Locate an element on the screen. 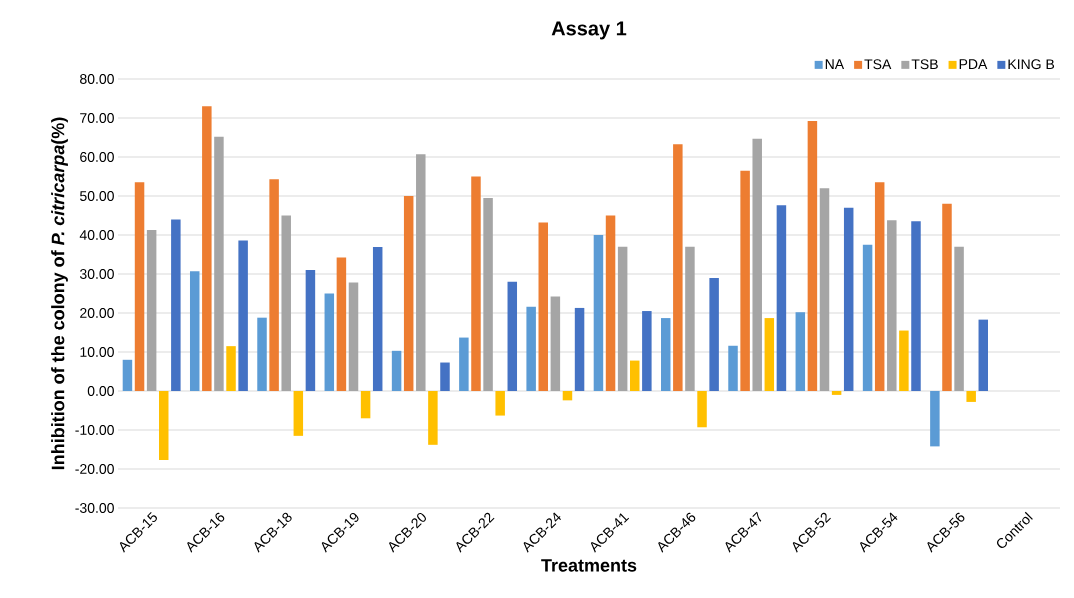 This screenshot has width=1074, height=598. y-axis-title: Inhibition of the colony of P. citricarpa(%) is located at coordinates (59, 293).